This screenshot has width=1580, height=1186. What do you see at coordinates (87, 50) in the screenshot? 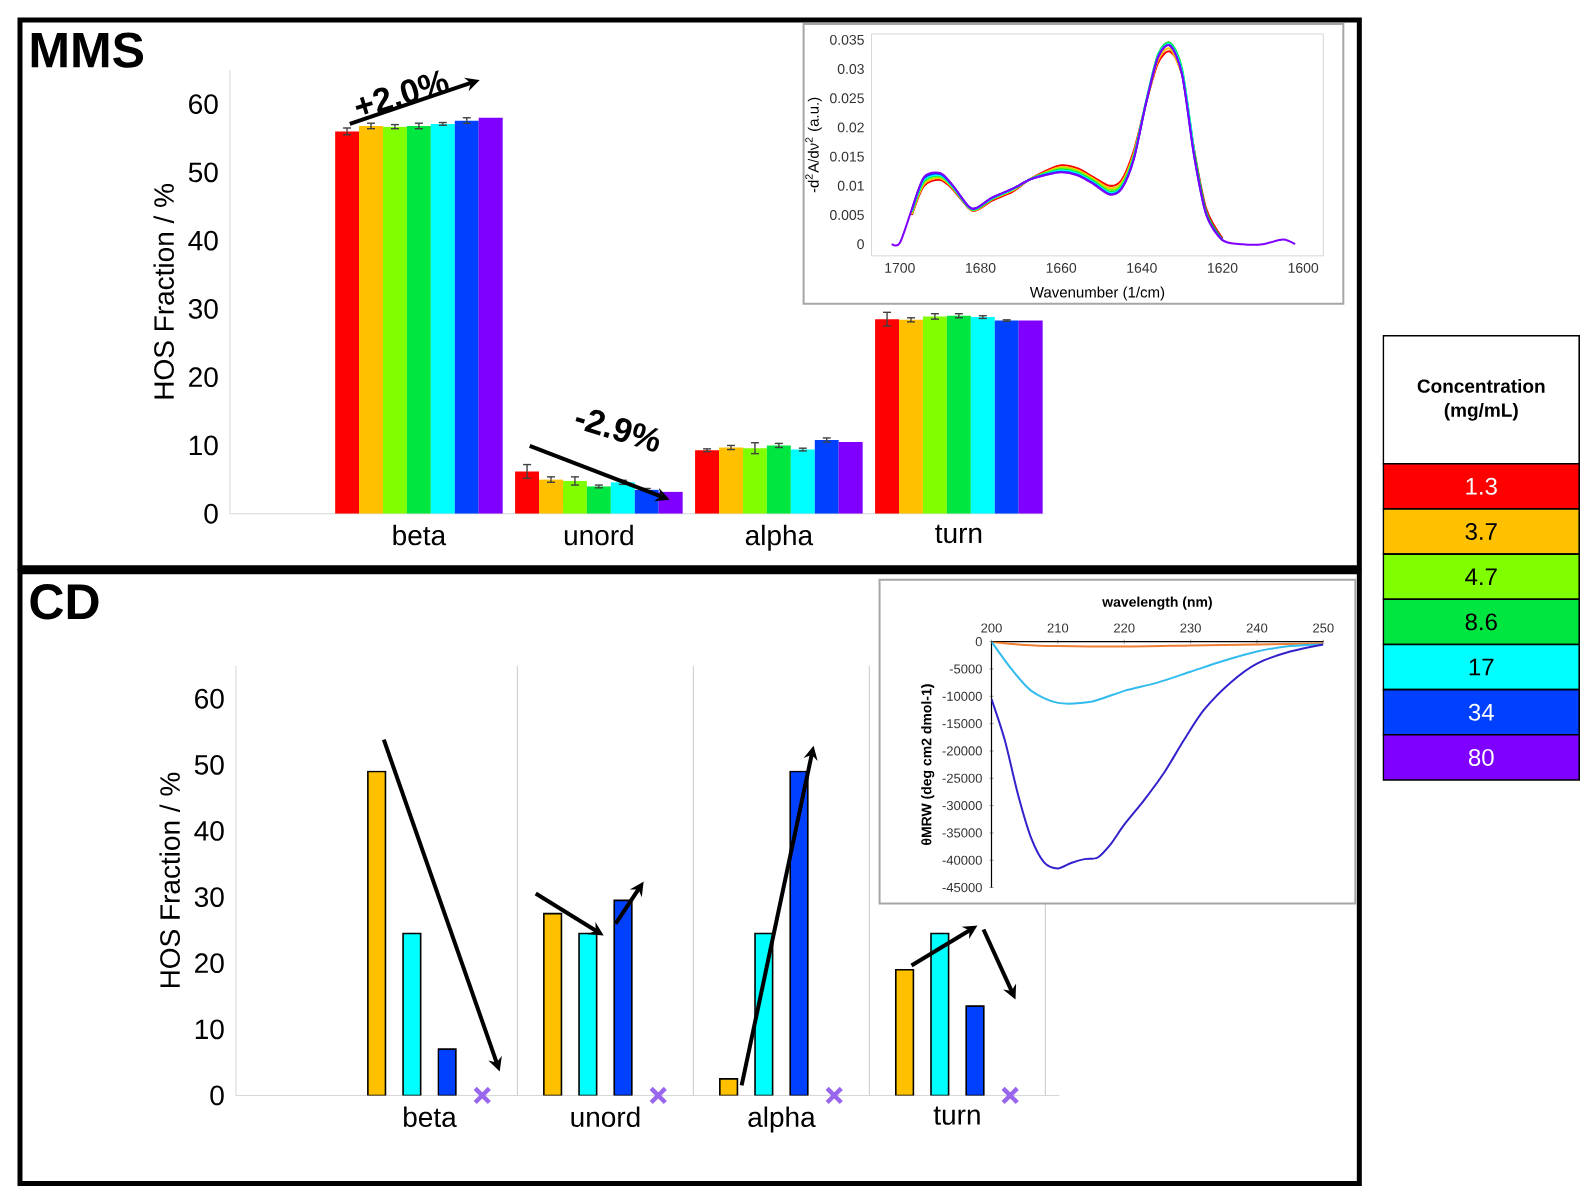
I see `chart-title: MMS` at bounding box center [87, 50].